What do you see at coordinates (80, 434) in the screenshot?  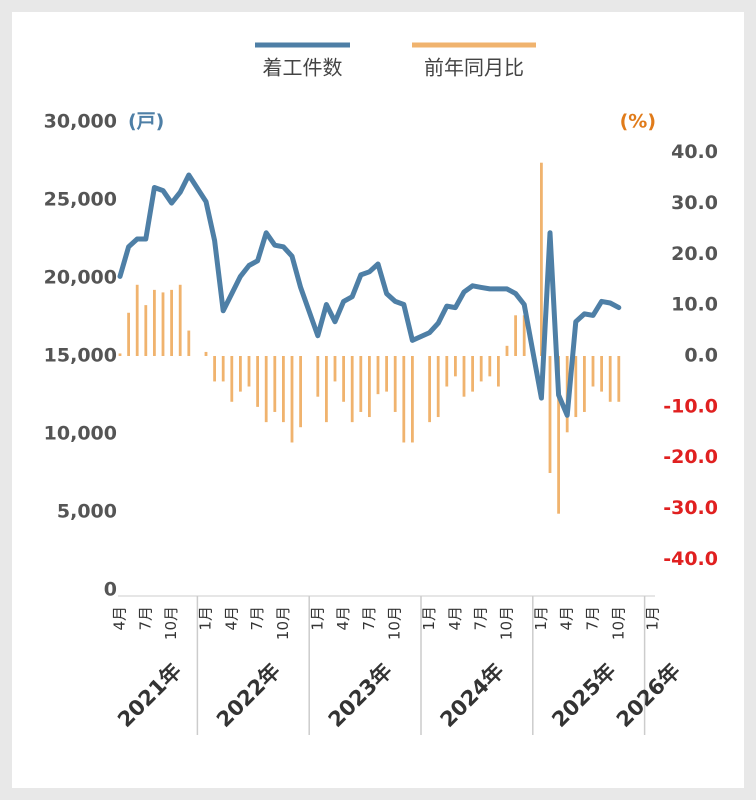 I see `y-tick-label: 10,000` at bounding box center [80, 434].